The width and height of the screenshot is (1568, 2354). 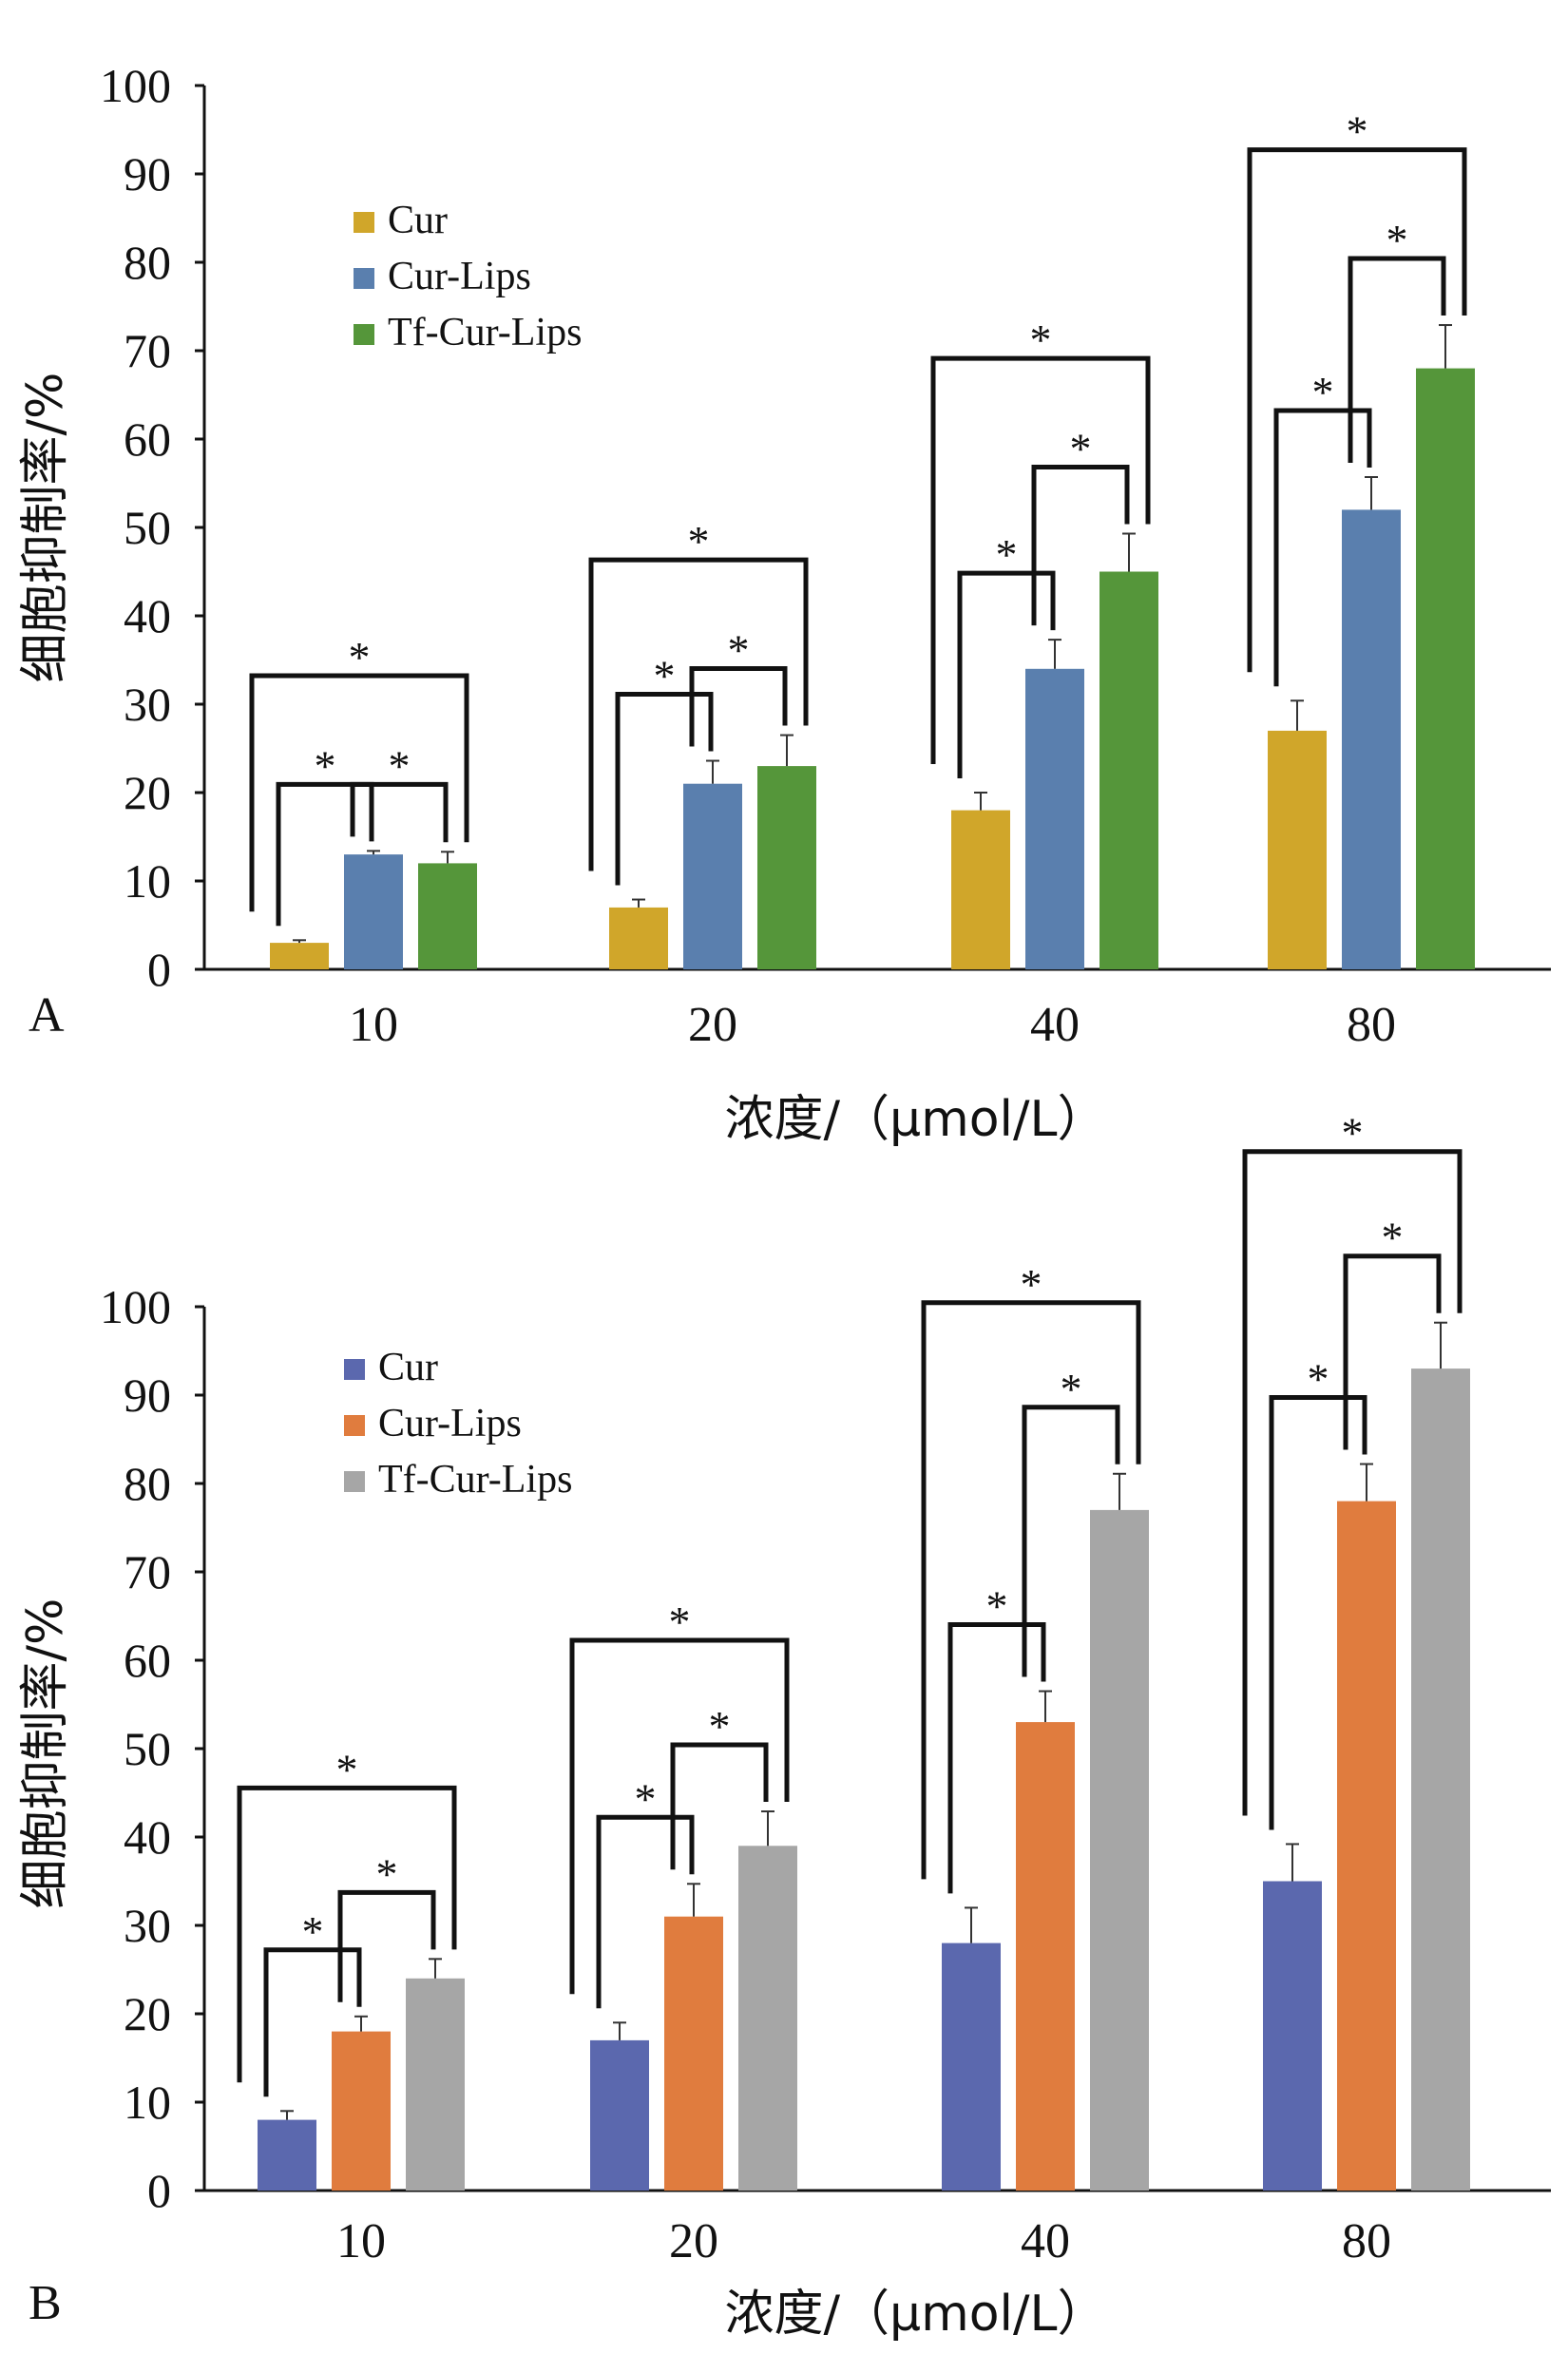 What do you see at coordinates (147, 881) in the screenshot?
I see `y-tick-label: 10` at bounding box center [147, 881].